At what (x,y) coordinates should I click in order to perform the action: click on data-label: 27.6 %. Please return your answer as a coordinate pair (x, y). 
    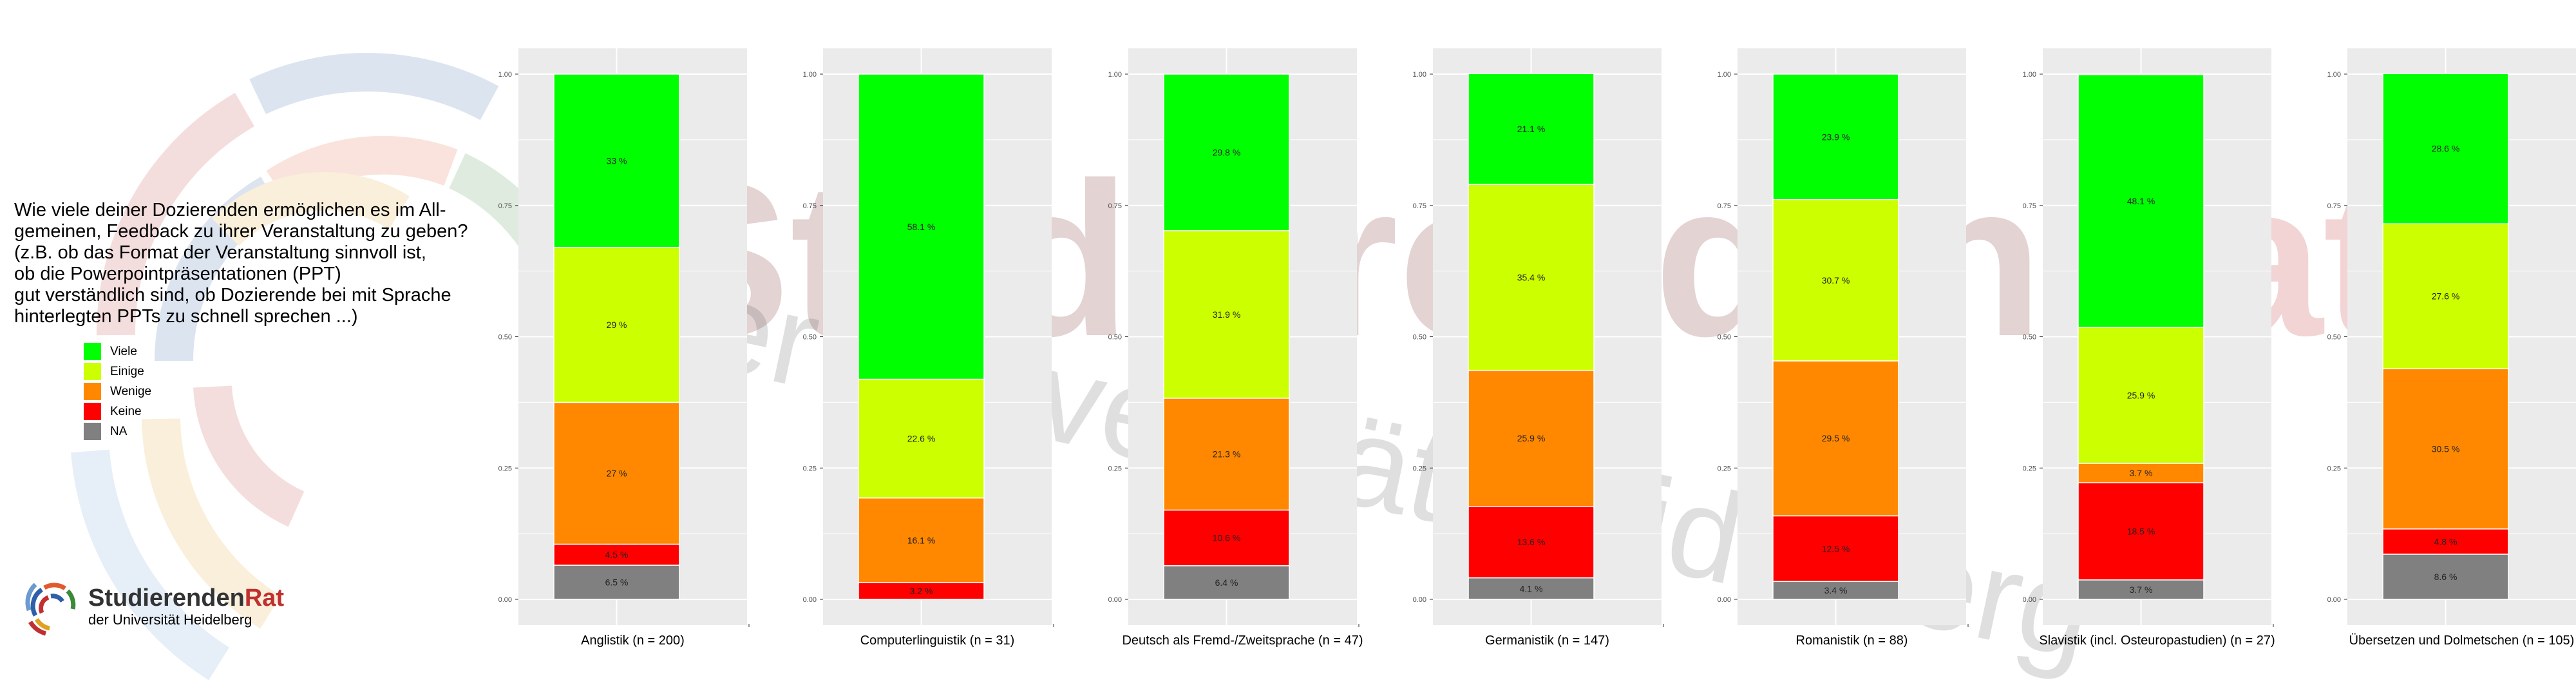
    Looking at the image, I should click on (2446, 297).